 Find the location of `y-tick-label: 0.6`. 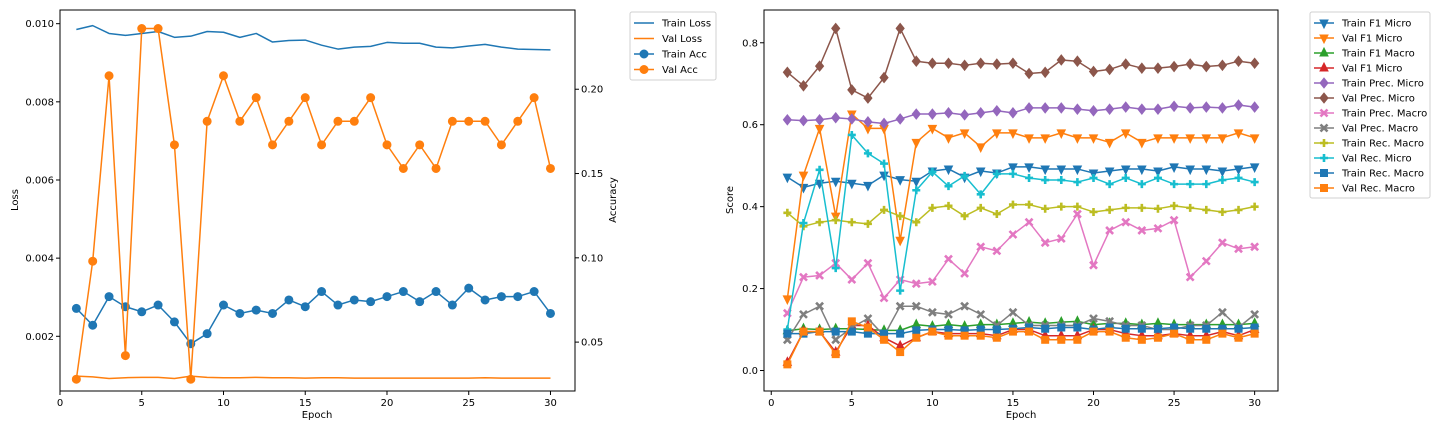

y-tick-label: 0.6 is located at coordinates (750, 125).